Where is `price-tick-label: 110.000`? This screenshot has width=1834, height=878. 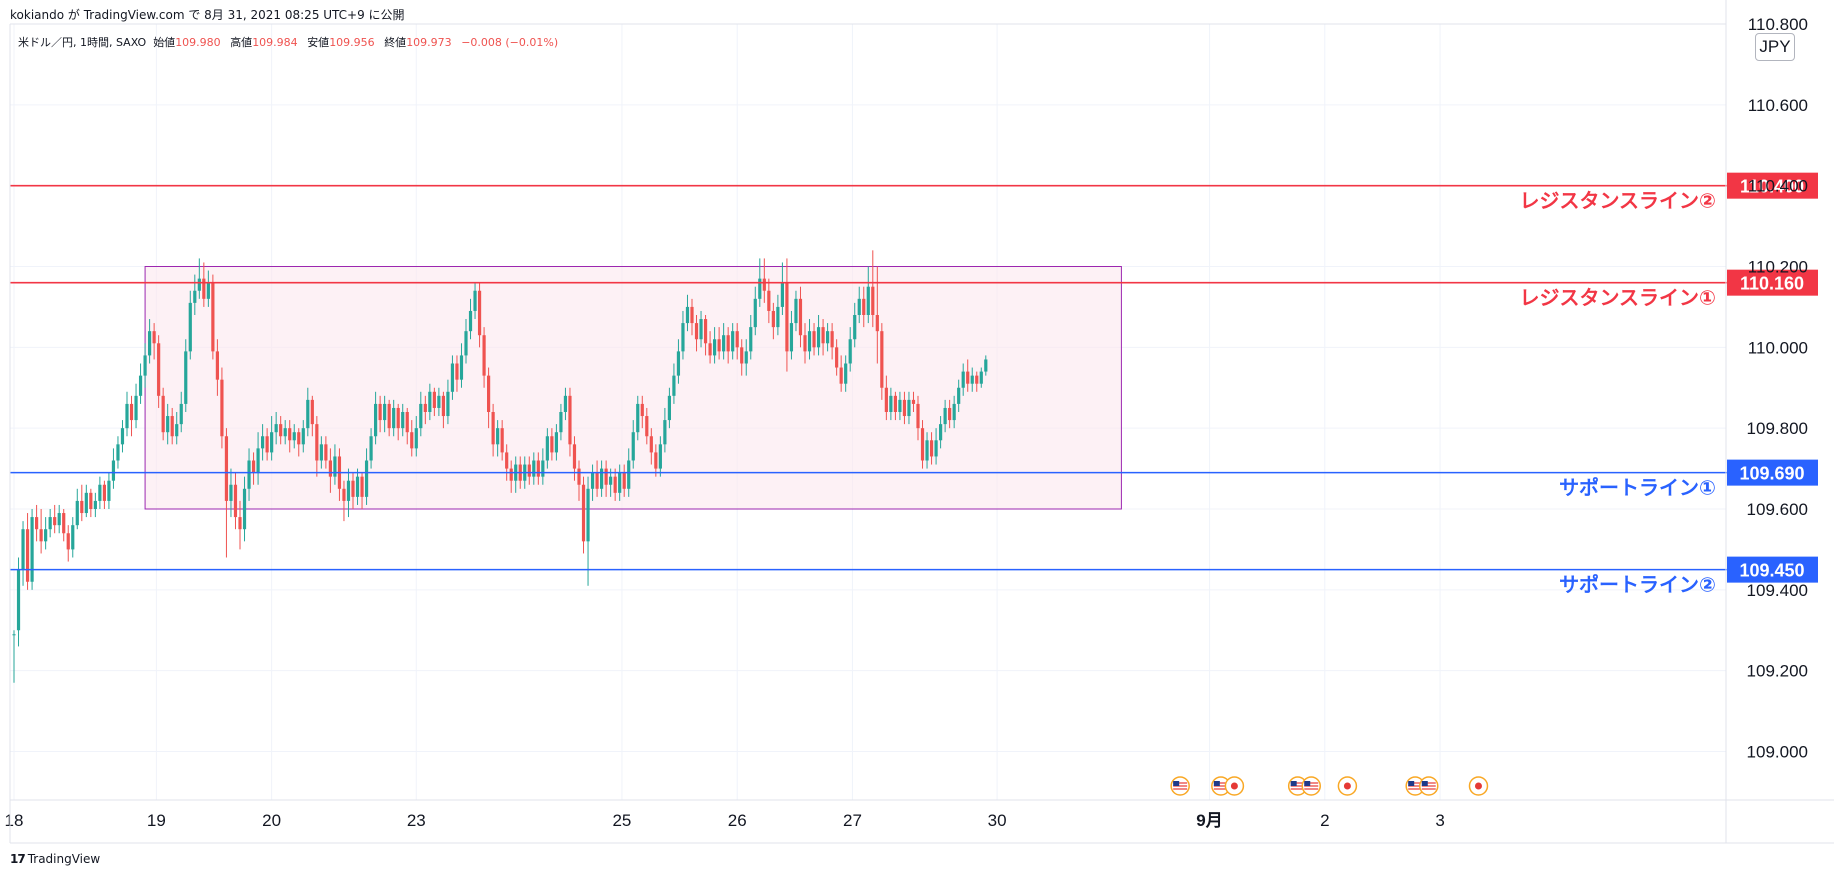 price-tick-label: 110.000 is located at coordinates (1778, 347).